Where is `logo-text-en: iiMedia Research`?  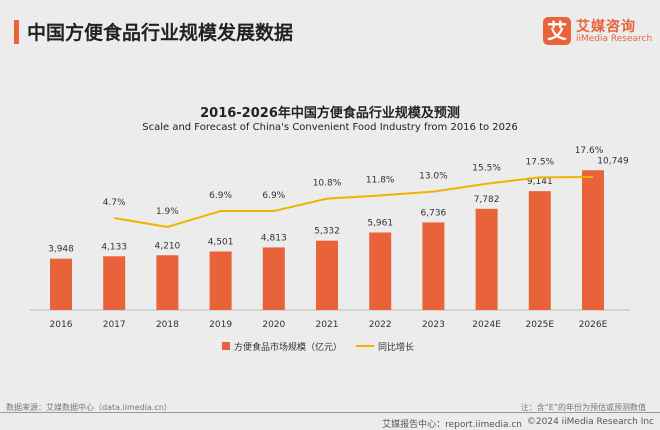
logo-text-en: iiMedia Research is located at coordinates (614, 39).